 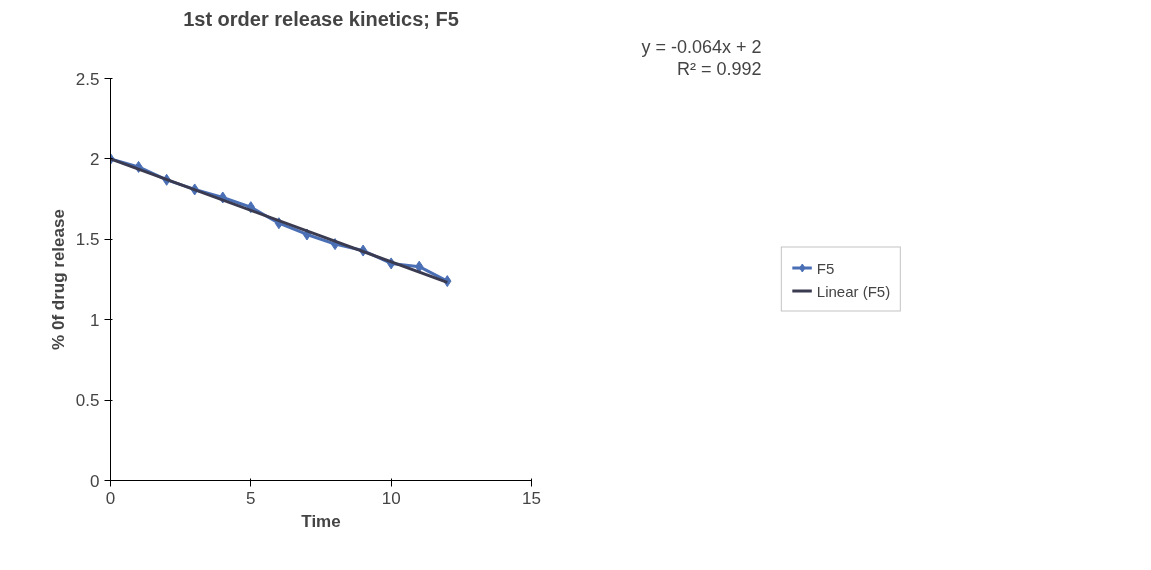 I want to click on x-tick-label: 5, so click(x=251, y=498).